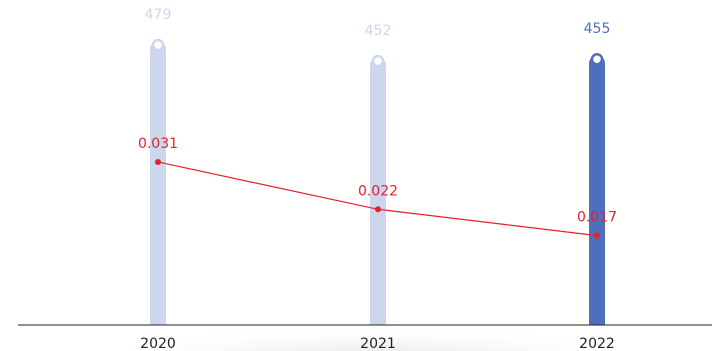  Describe the element at coordinates (597, 235) in the screenshot. I see `rate-point-2022` at that location.